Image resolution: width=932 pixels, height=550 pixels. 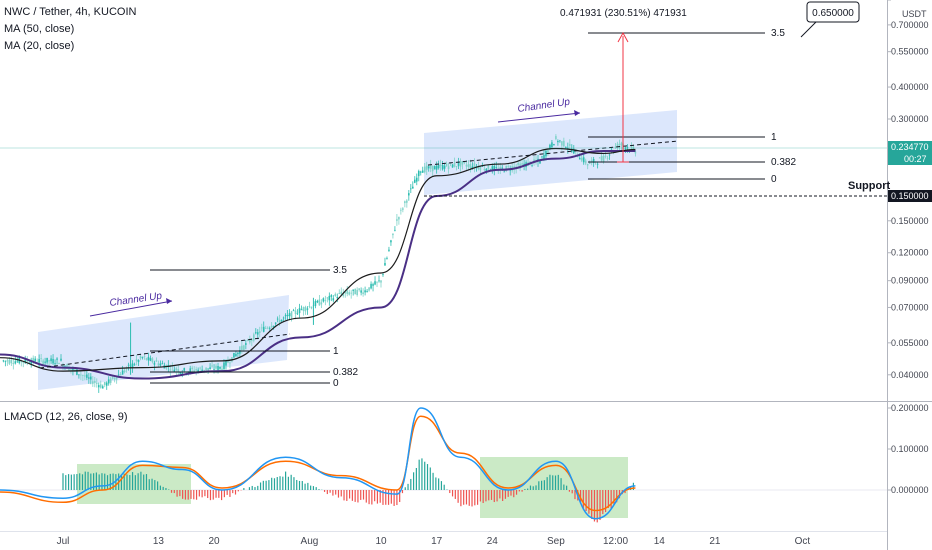 What do you see at coordinates (910, 119) in the screenshot?
I see `y-tick-label: 0.300000` at bounding box center [910, 119].